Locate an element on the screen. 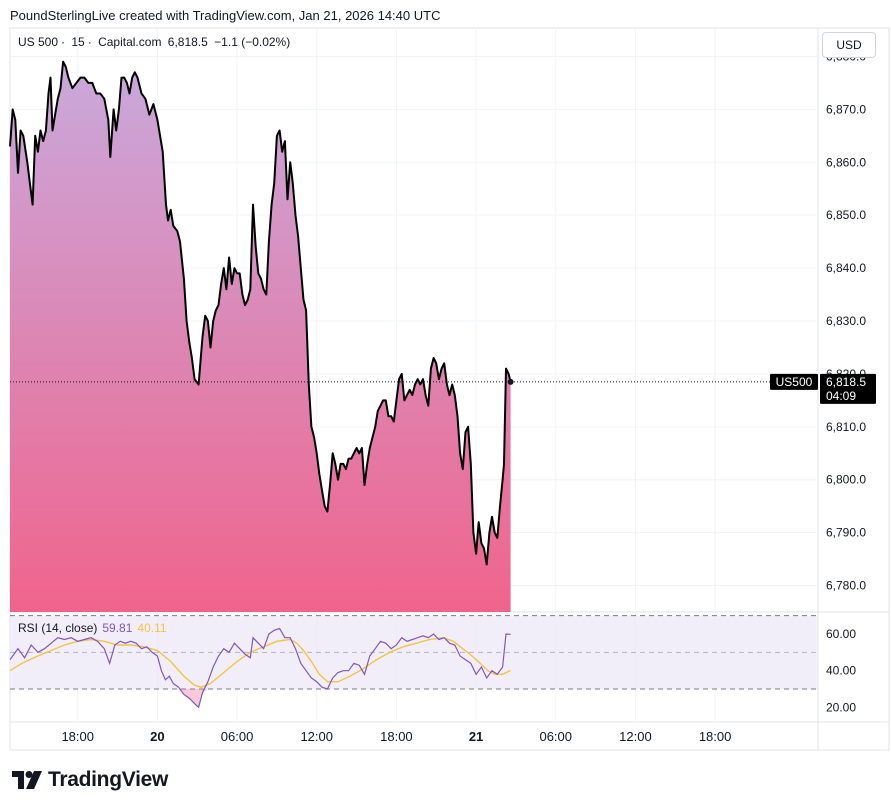 The height and width of the screenshot is (810, 891). price-tick-label: 6,780.0 is located at coordinates (846, 586).